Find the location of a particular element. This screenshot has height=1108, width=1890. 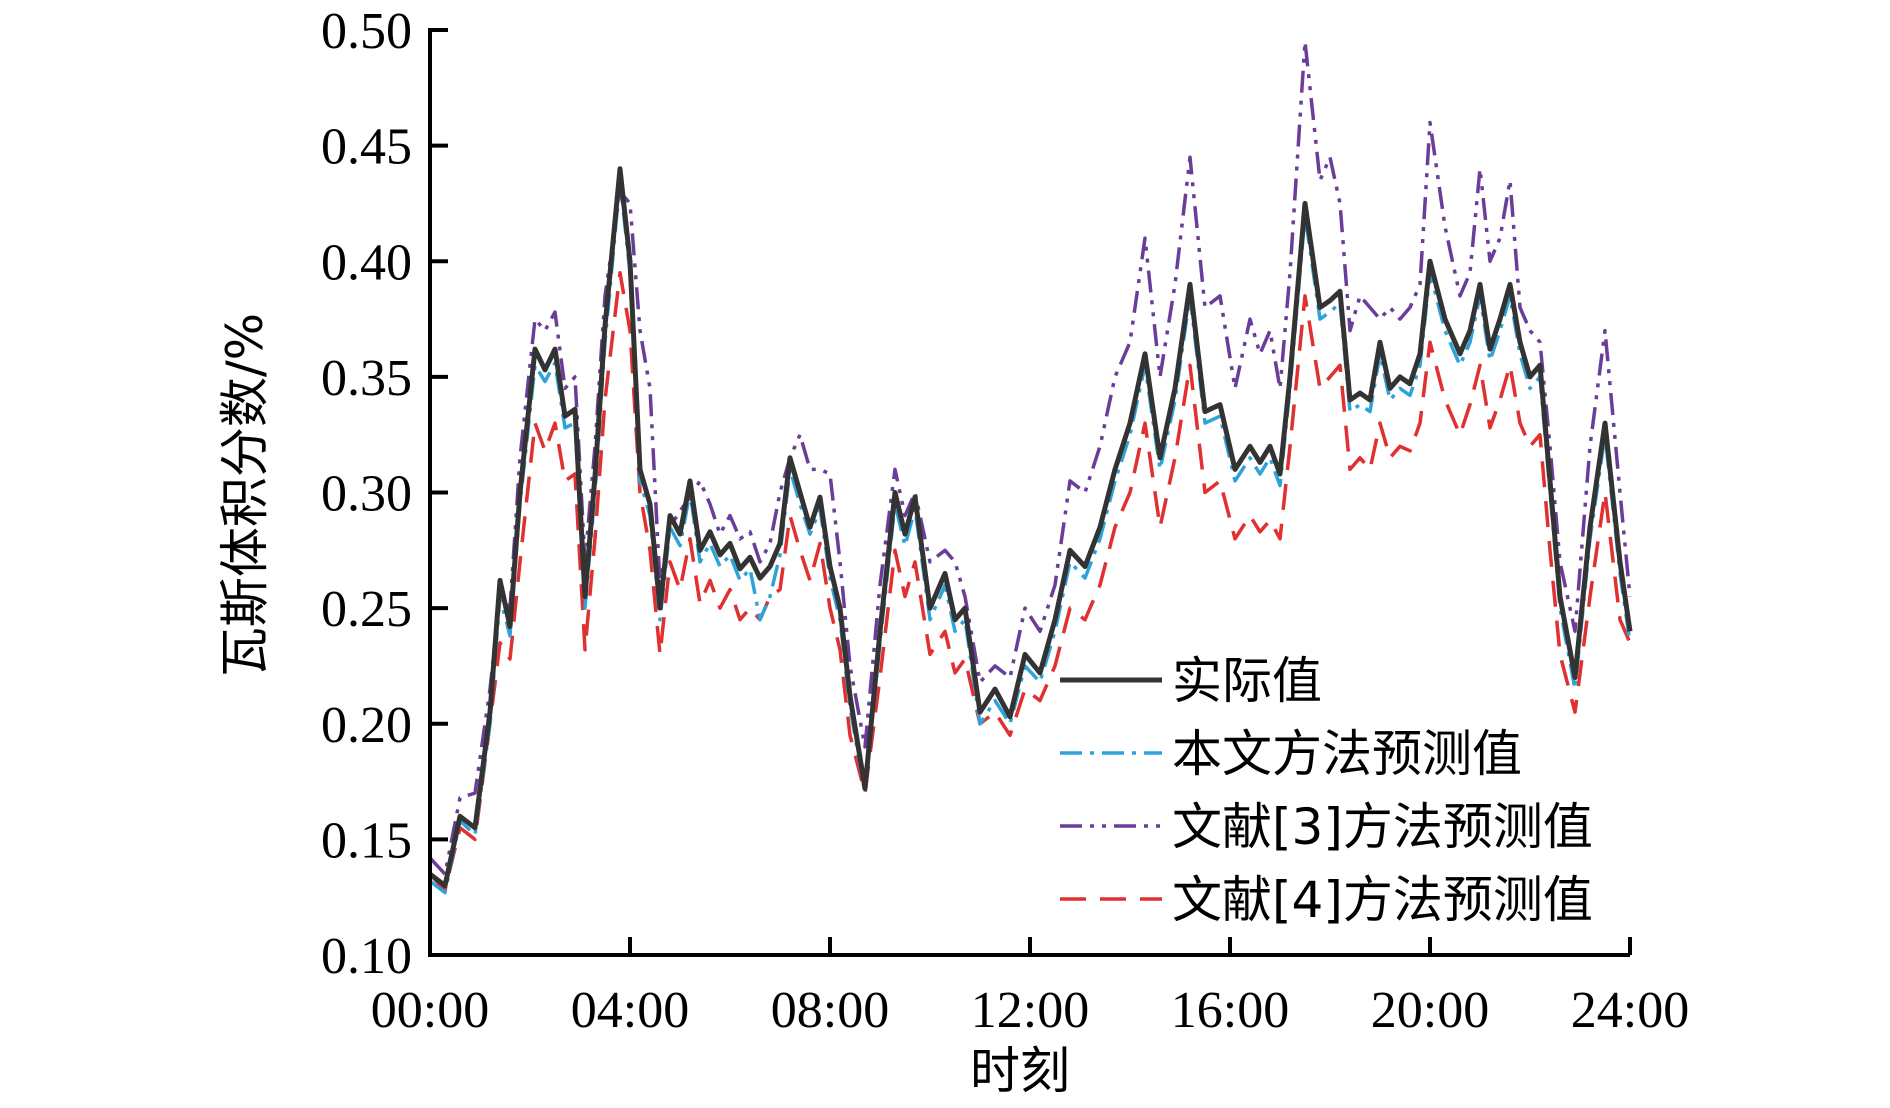

legend-label-1: 本文方法预测值 is located at coordinates (1347, 754).